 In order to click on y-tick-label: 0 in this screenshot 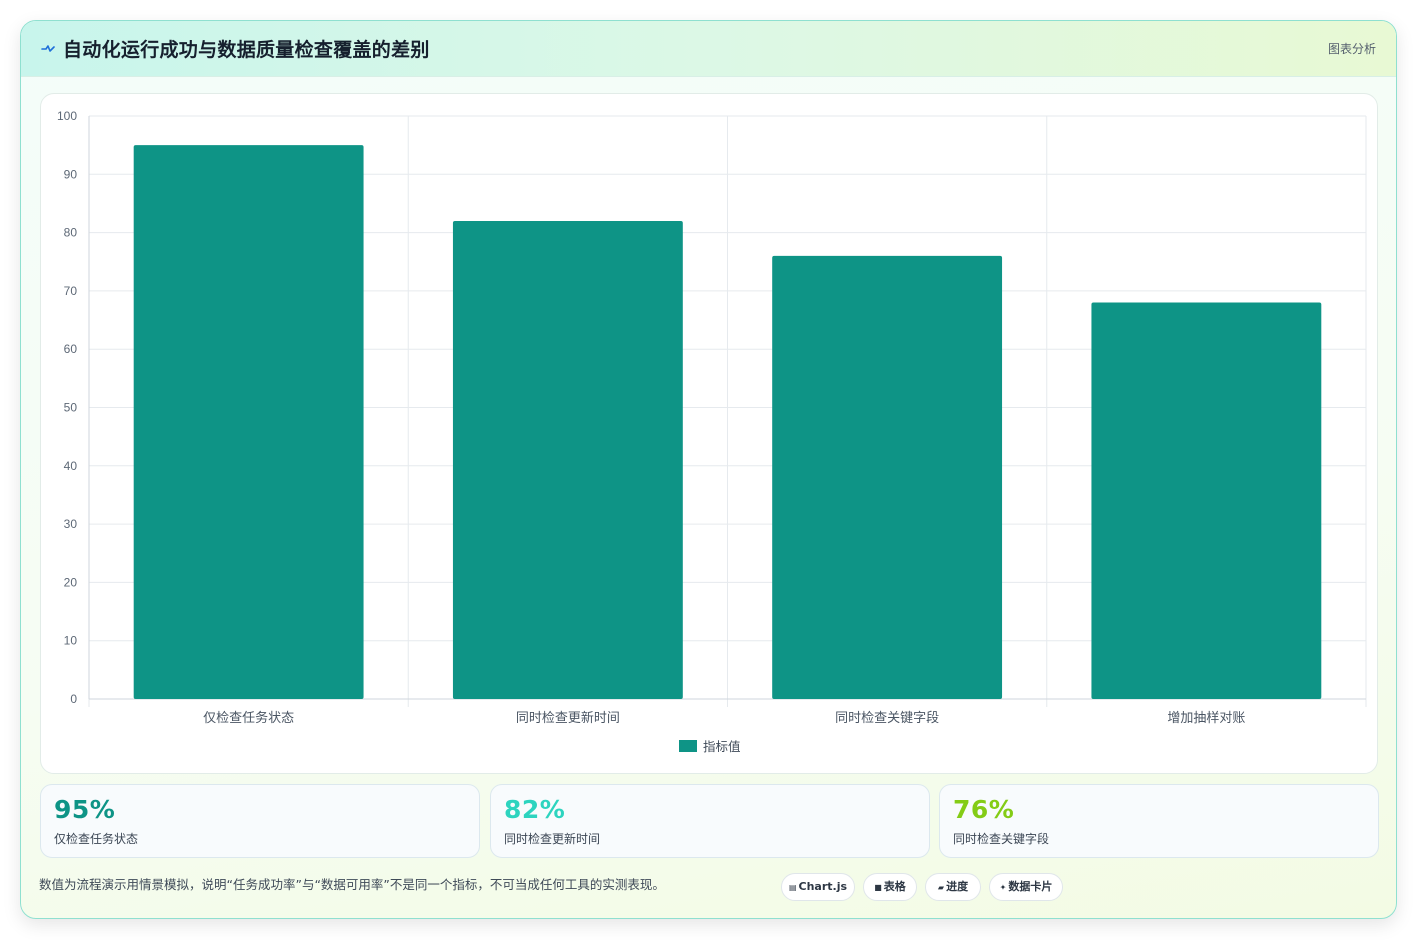, I will do `click(73, 699)`.